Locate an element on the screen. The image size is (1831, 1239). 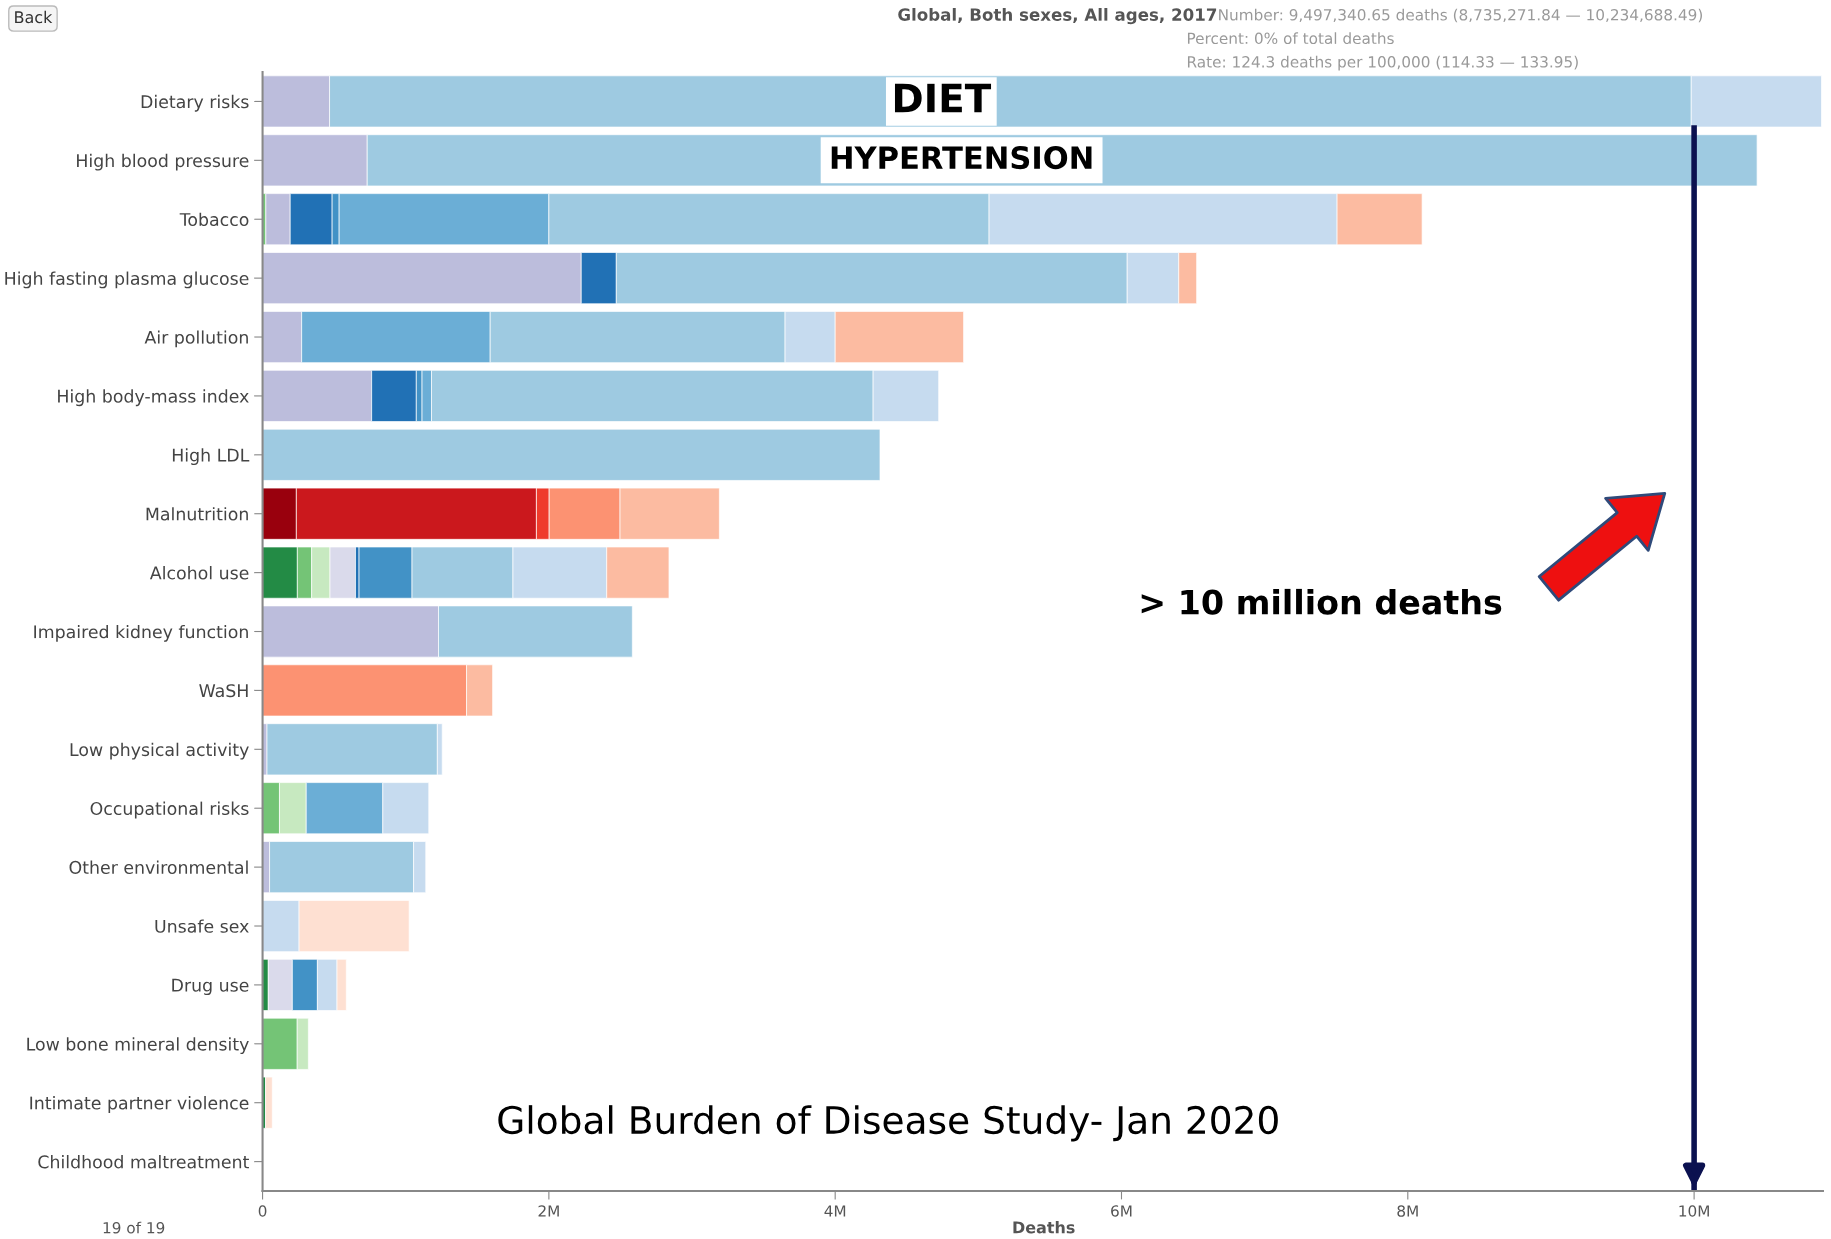
annotation: > 10 million deaths is located at coordinates (1321, 601).